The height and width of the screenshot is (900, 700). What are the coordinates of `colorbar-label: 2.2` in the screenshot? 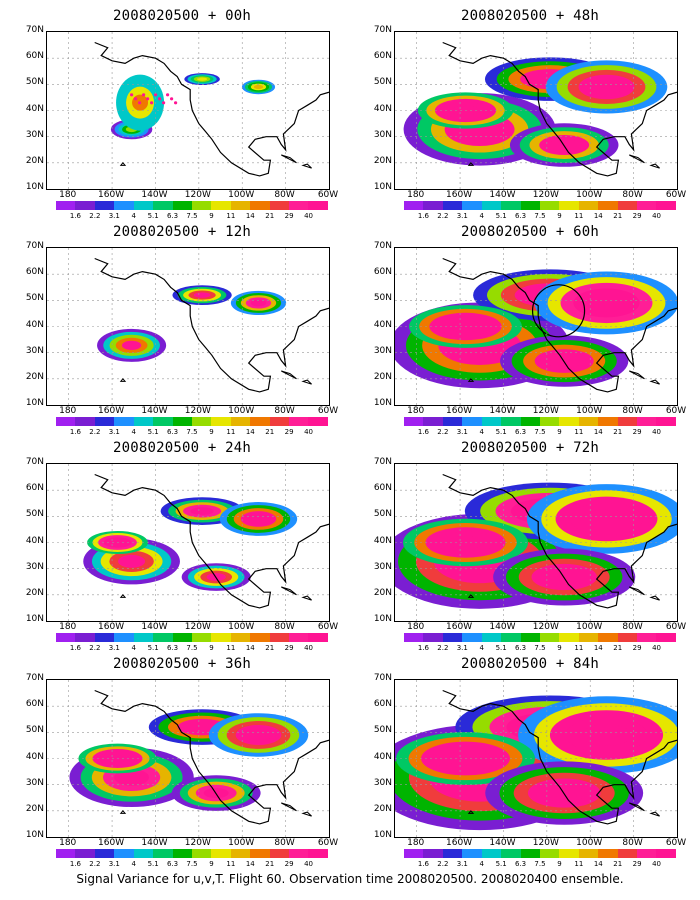 It's located at (95, 648).